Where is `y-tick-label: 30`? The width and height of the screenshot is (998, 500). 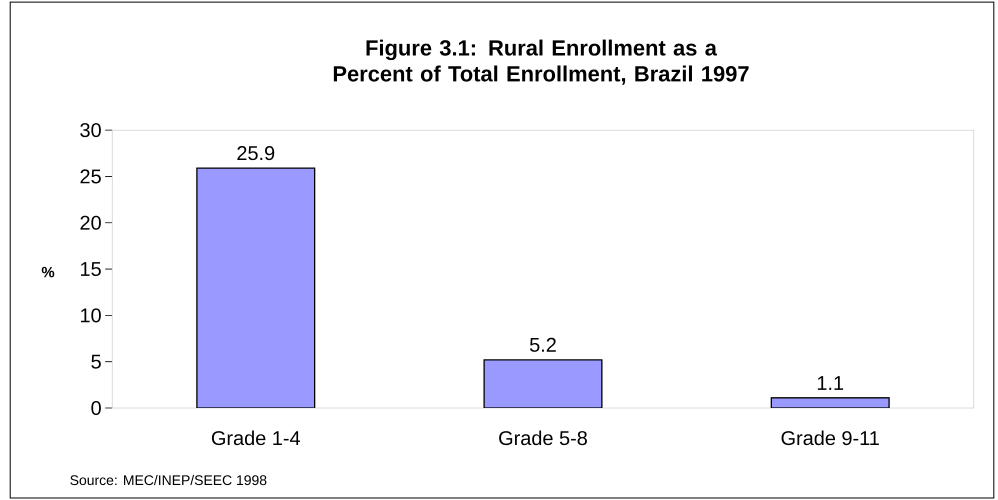 y-tick-label: 30 is located at coordinates (90, 130).